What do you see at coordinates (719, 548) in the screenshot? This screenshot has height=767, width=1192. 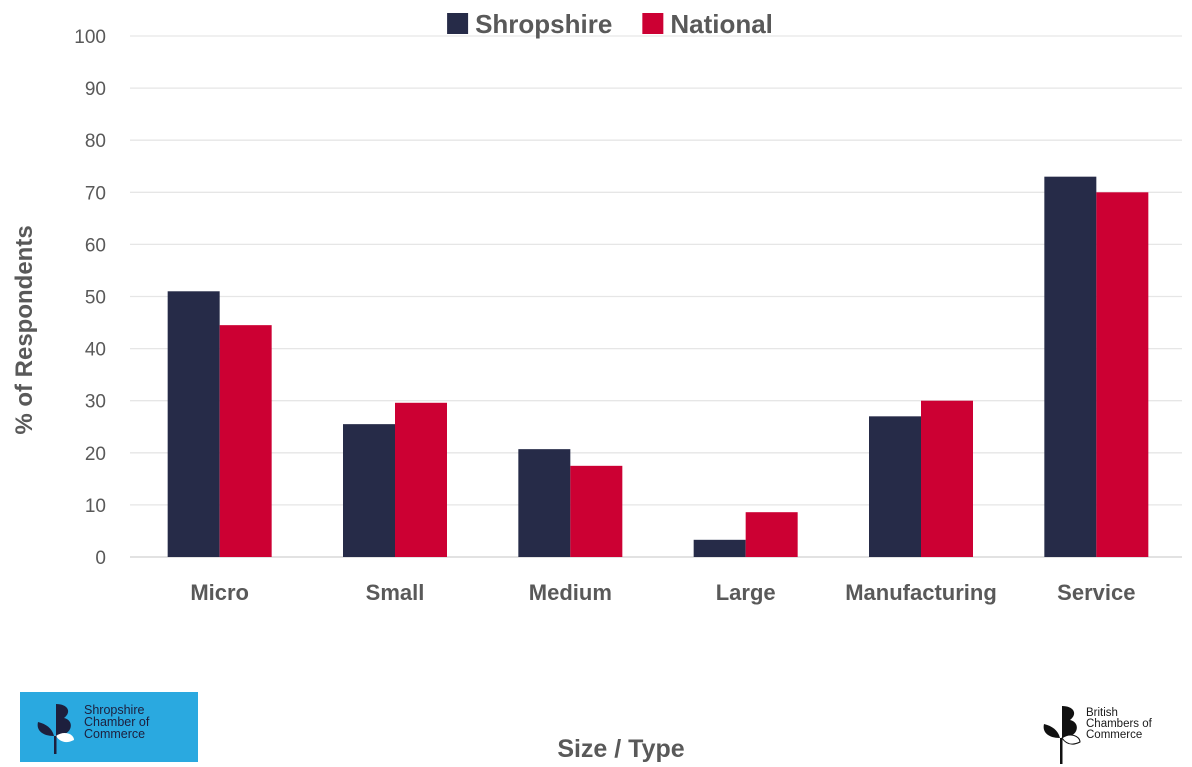 I see `bar-shropshire-large` at bounding box center [719, 548].